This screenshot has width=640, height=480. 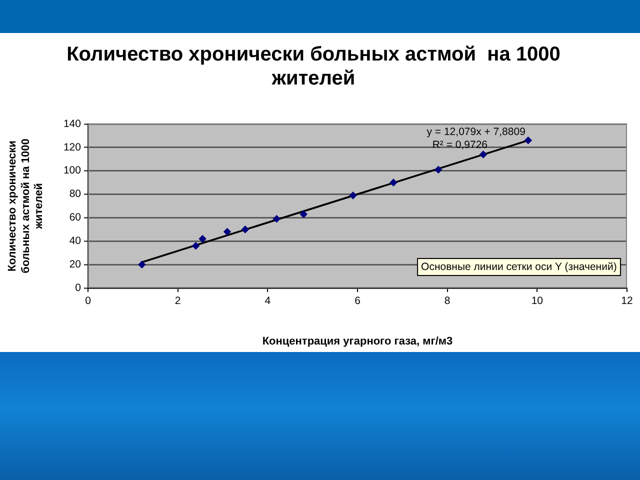 What do you see at coordinates (72, 170) in the screenshot?
I see `y-tick-label: 100` at bounding box center [72, 170].